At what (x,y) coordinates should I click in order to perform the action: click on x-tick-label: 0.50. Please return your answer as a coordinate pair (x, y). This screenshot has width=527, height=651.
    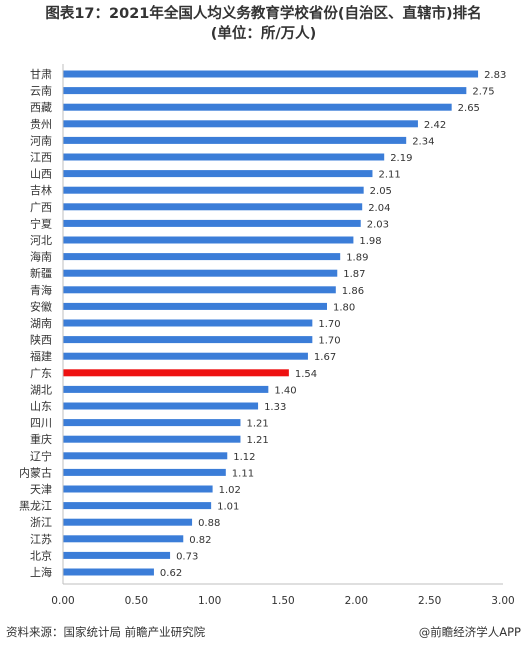
    Looking at the image, I should click on (136, 601).